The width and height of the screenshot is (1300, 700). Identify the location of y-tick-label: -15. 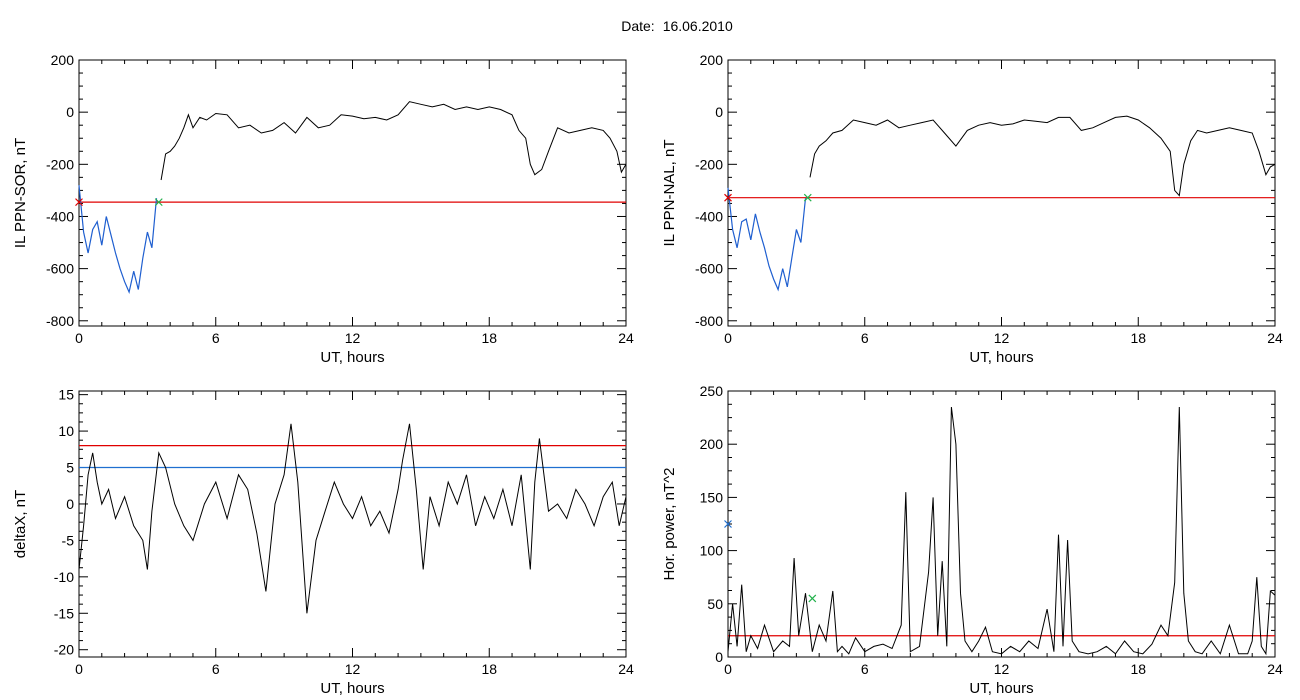
(64, 613).